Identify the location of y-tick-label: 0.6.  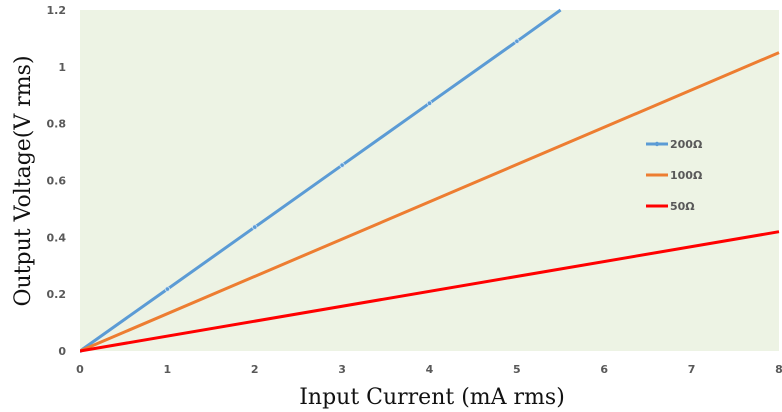
(57, 181).